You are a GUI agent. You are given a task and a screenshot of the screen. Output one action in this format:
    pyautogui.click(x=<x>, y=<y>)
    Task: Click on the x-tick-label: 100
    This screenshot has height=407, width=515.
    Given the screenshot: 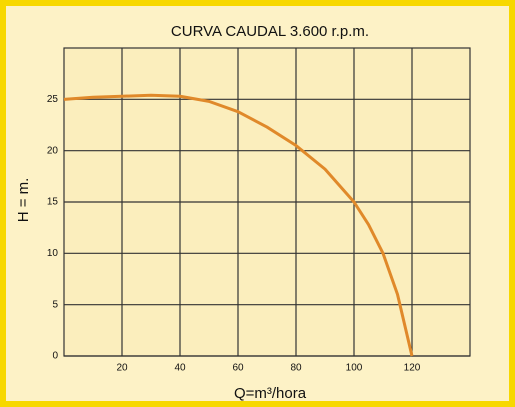 What is the action you would take?
    pyautogui.click(x=354, y=368)
    